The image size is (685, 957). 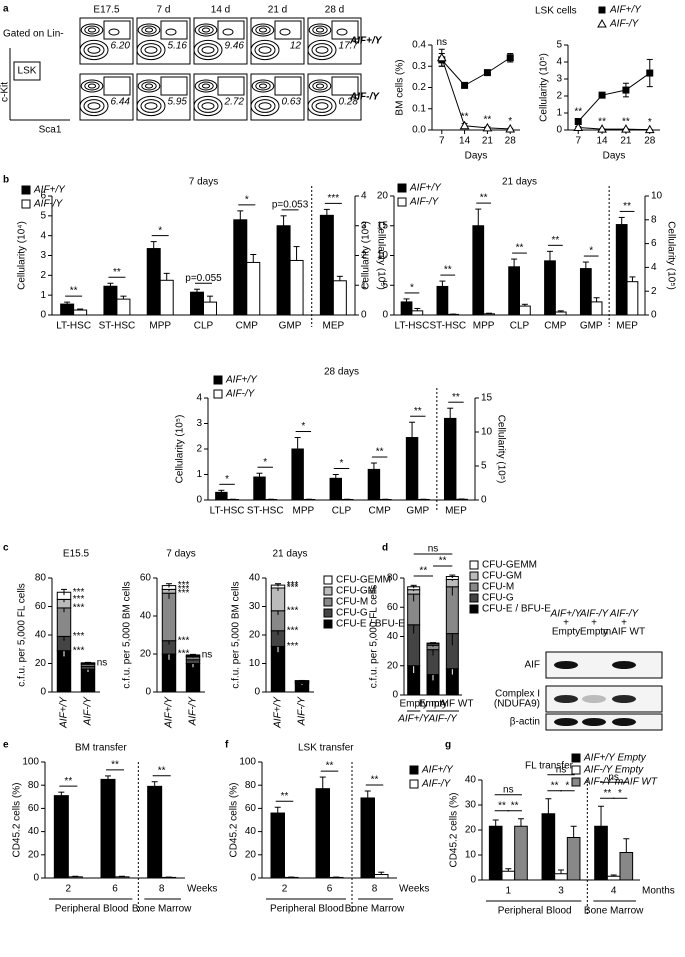 I want to click on panel-letter: b, so click(x=6, y=180).